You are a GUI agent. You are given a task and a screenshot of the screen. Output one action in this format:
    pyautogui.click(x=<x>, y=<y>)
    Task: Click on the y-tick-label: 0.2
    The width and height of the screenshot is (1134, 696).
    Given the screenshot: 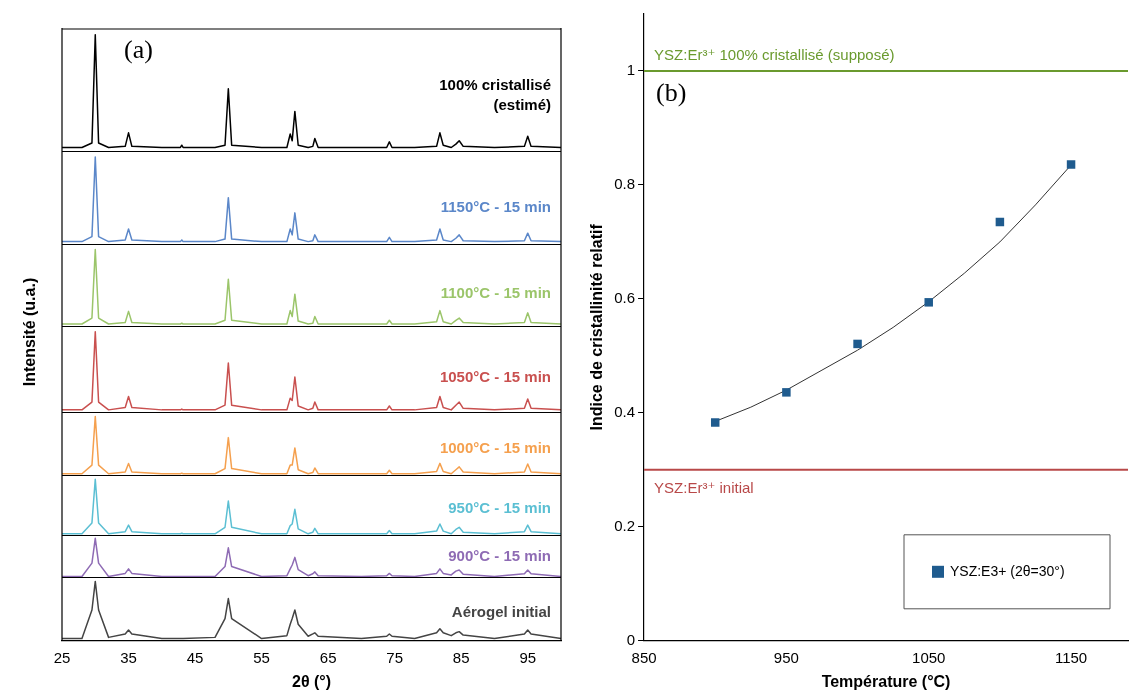 What is the action you would take?
    pyautogui.click(x=625, y=525)
    